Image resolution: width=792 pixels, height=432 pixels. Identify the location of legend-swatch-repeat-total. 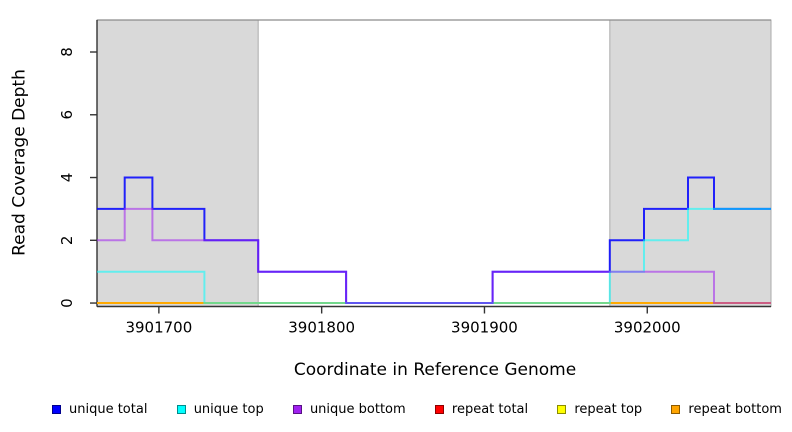
(439, 409).